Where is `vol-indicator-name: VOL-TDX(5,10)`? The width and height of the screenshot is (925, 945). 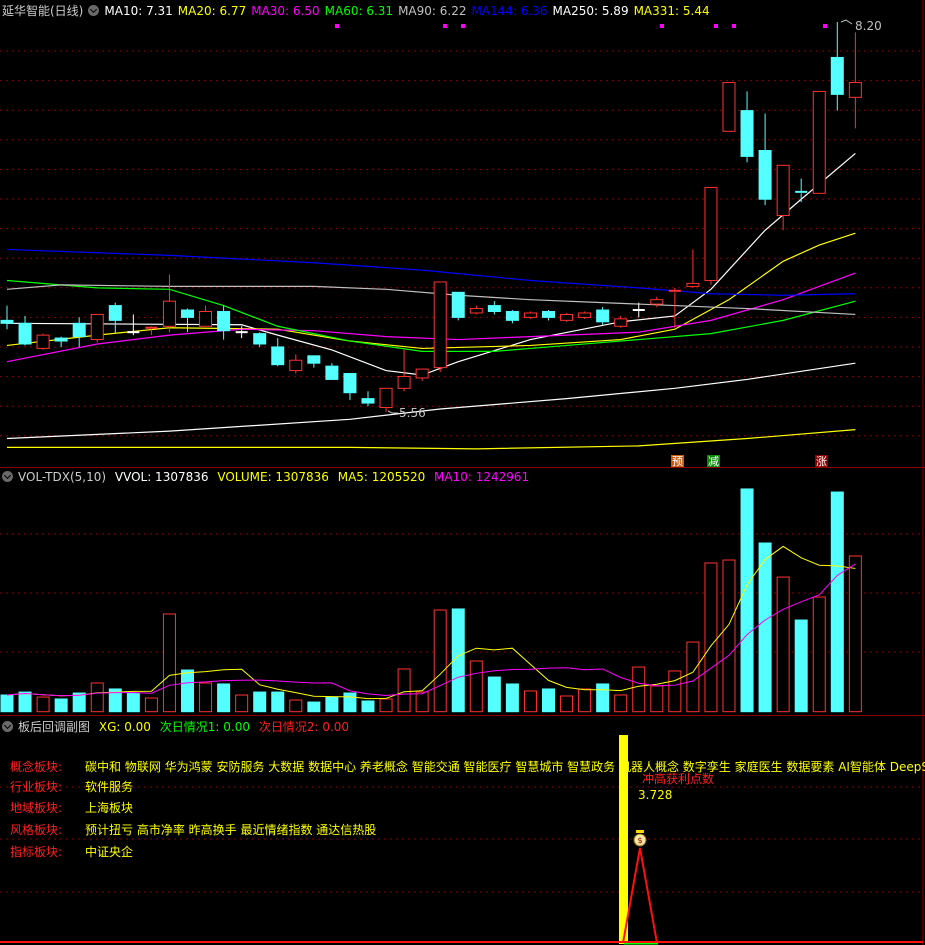 vol-indicator-name: VOL-TDX(5,10) is located at coordinates (62, 477).